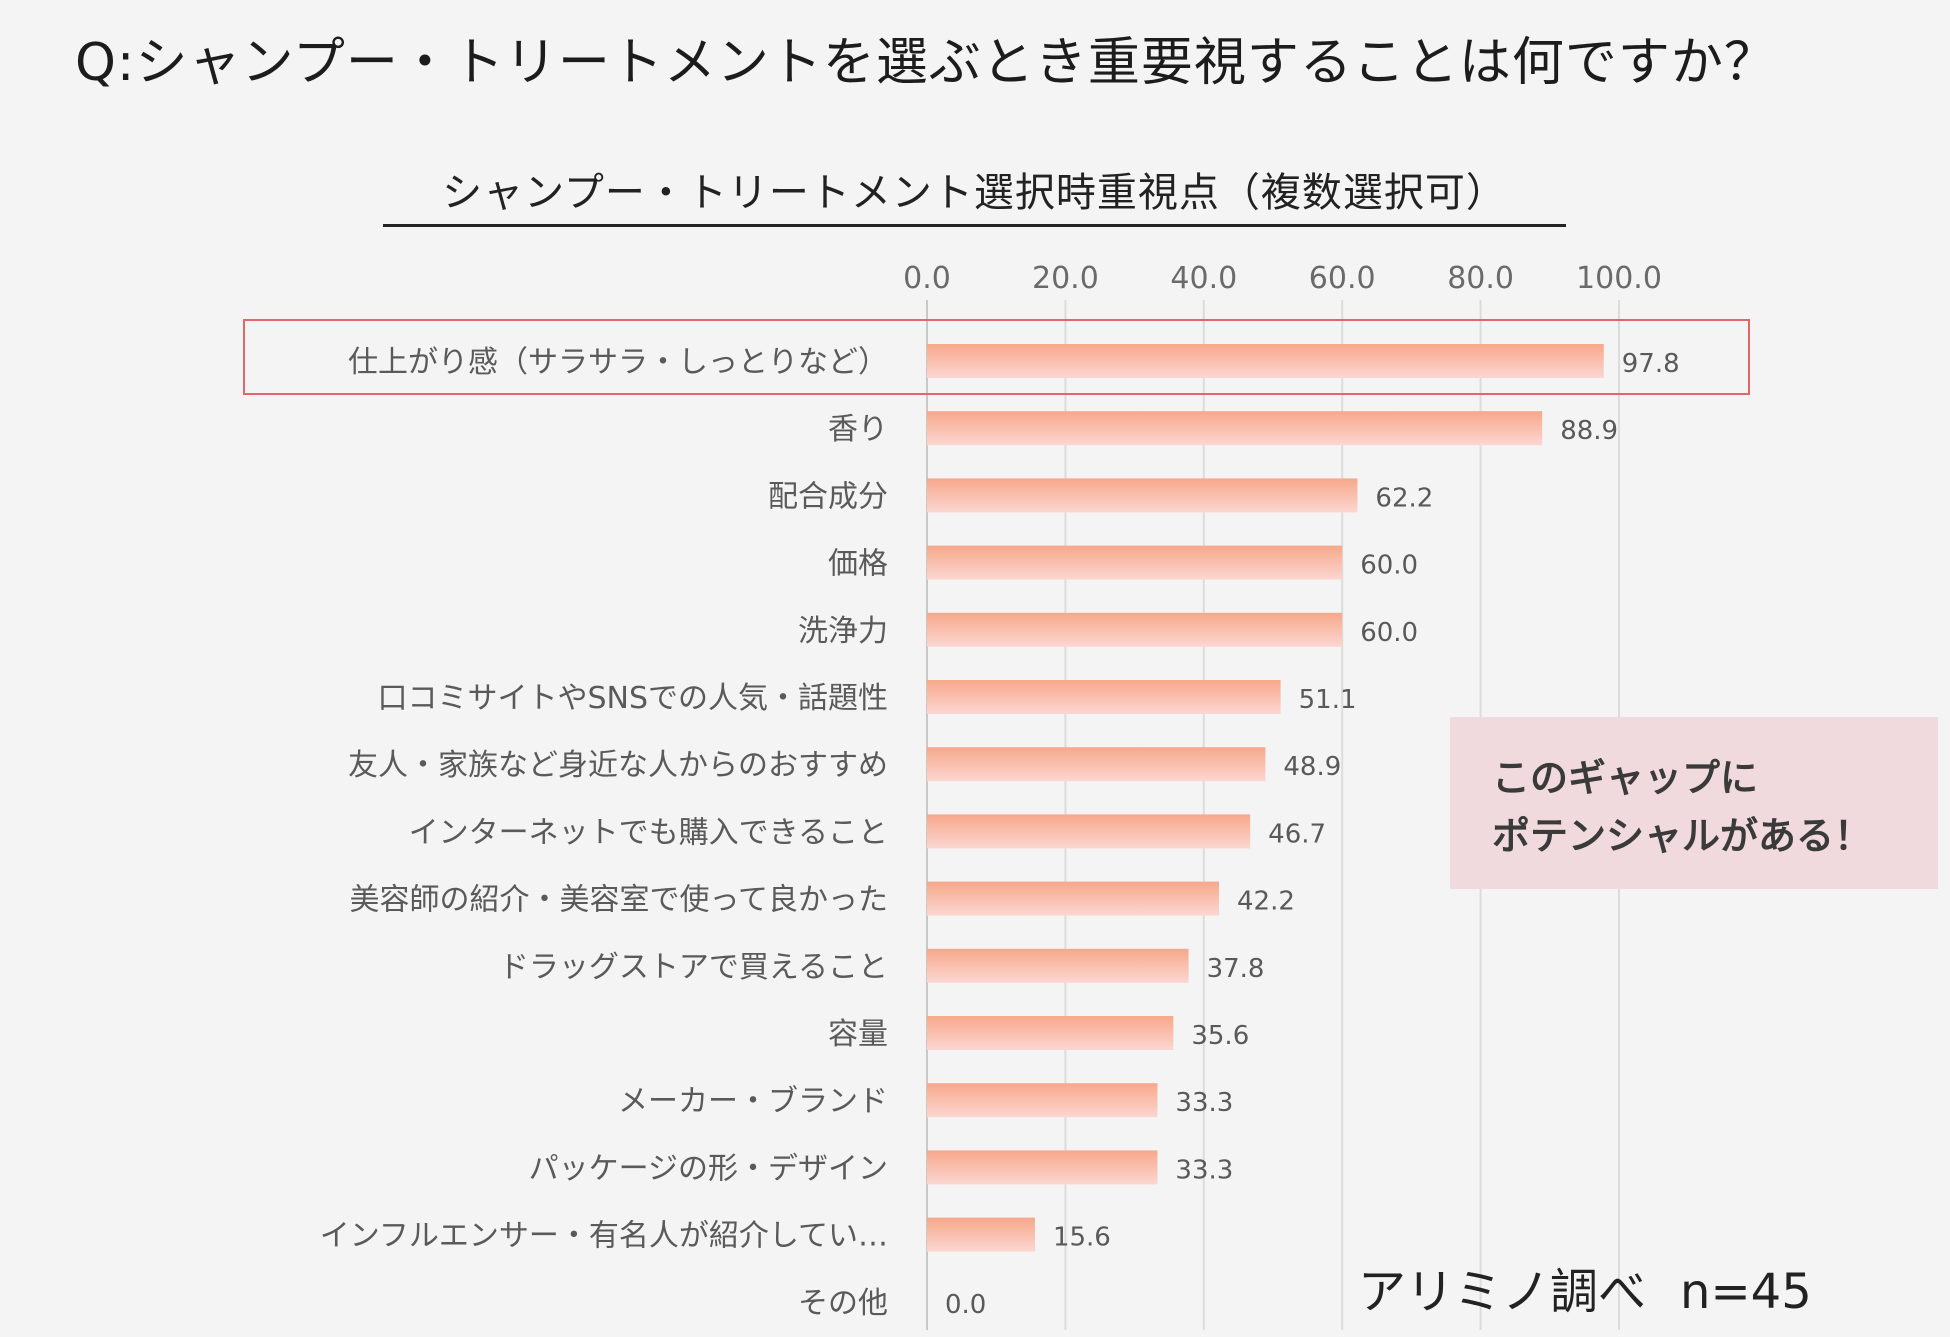 This screenshot has height=1337, width=1950. I want to click on highlight-box, so click(996, 357).